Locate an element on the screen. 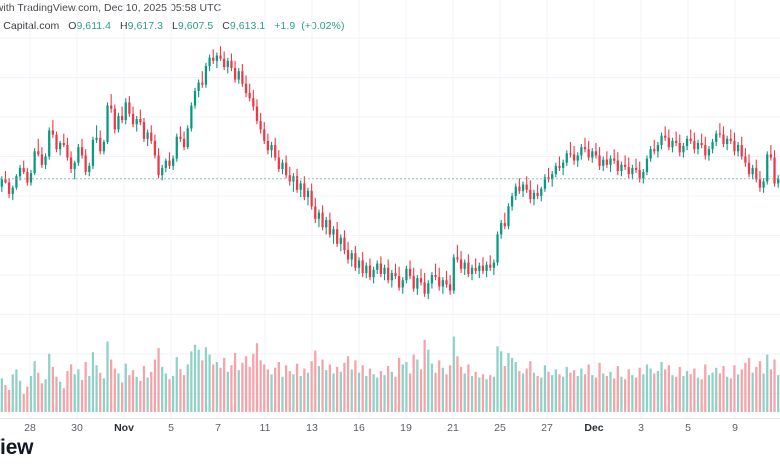 Image resolution: width=780 pixels, height=470 pixels. time-axis-tick: 27 is located at coordinates (547, 428).